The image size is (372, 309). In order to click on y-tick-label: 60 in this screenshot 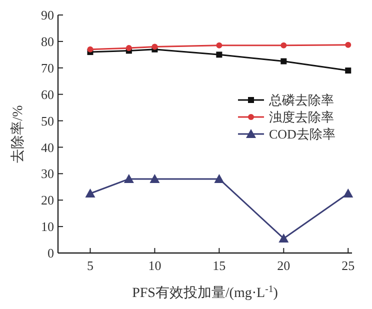, I will do `click(47, 94)`.